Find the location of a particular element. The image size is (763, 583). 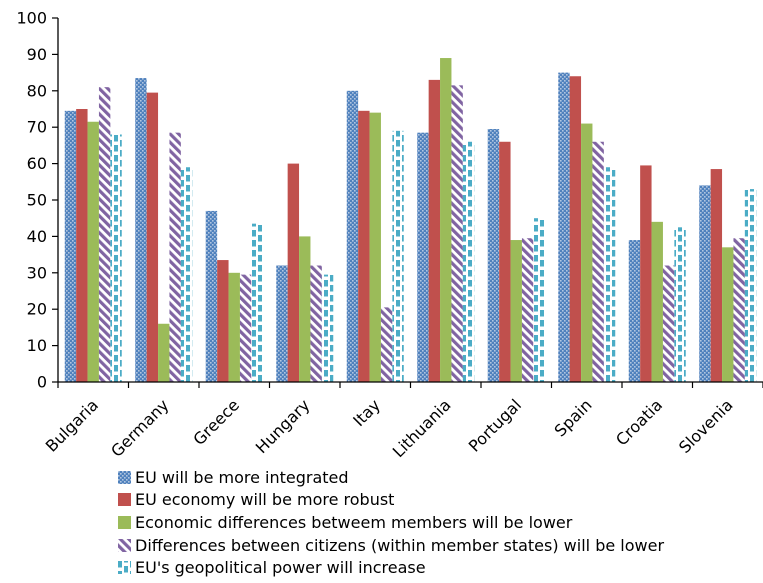

y-tick-label: 20 is located at coordinates (37, 309).